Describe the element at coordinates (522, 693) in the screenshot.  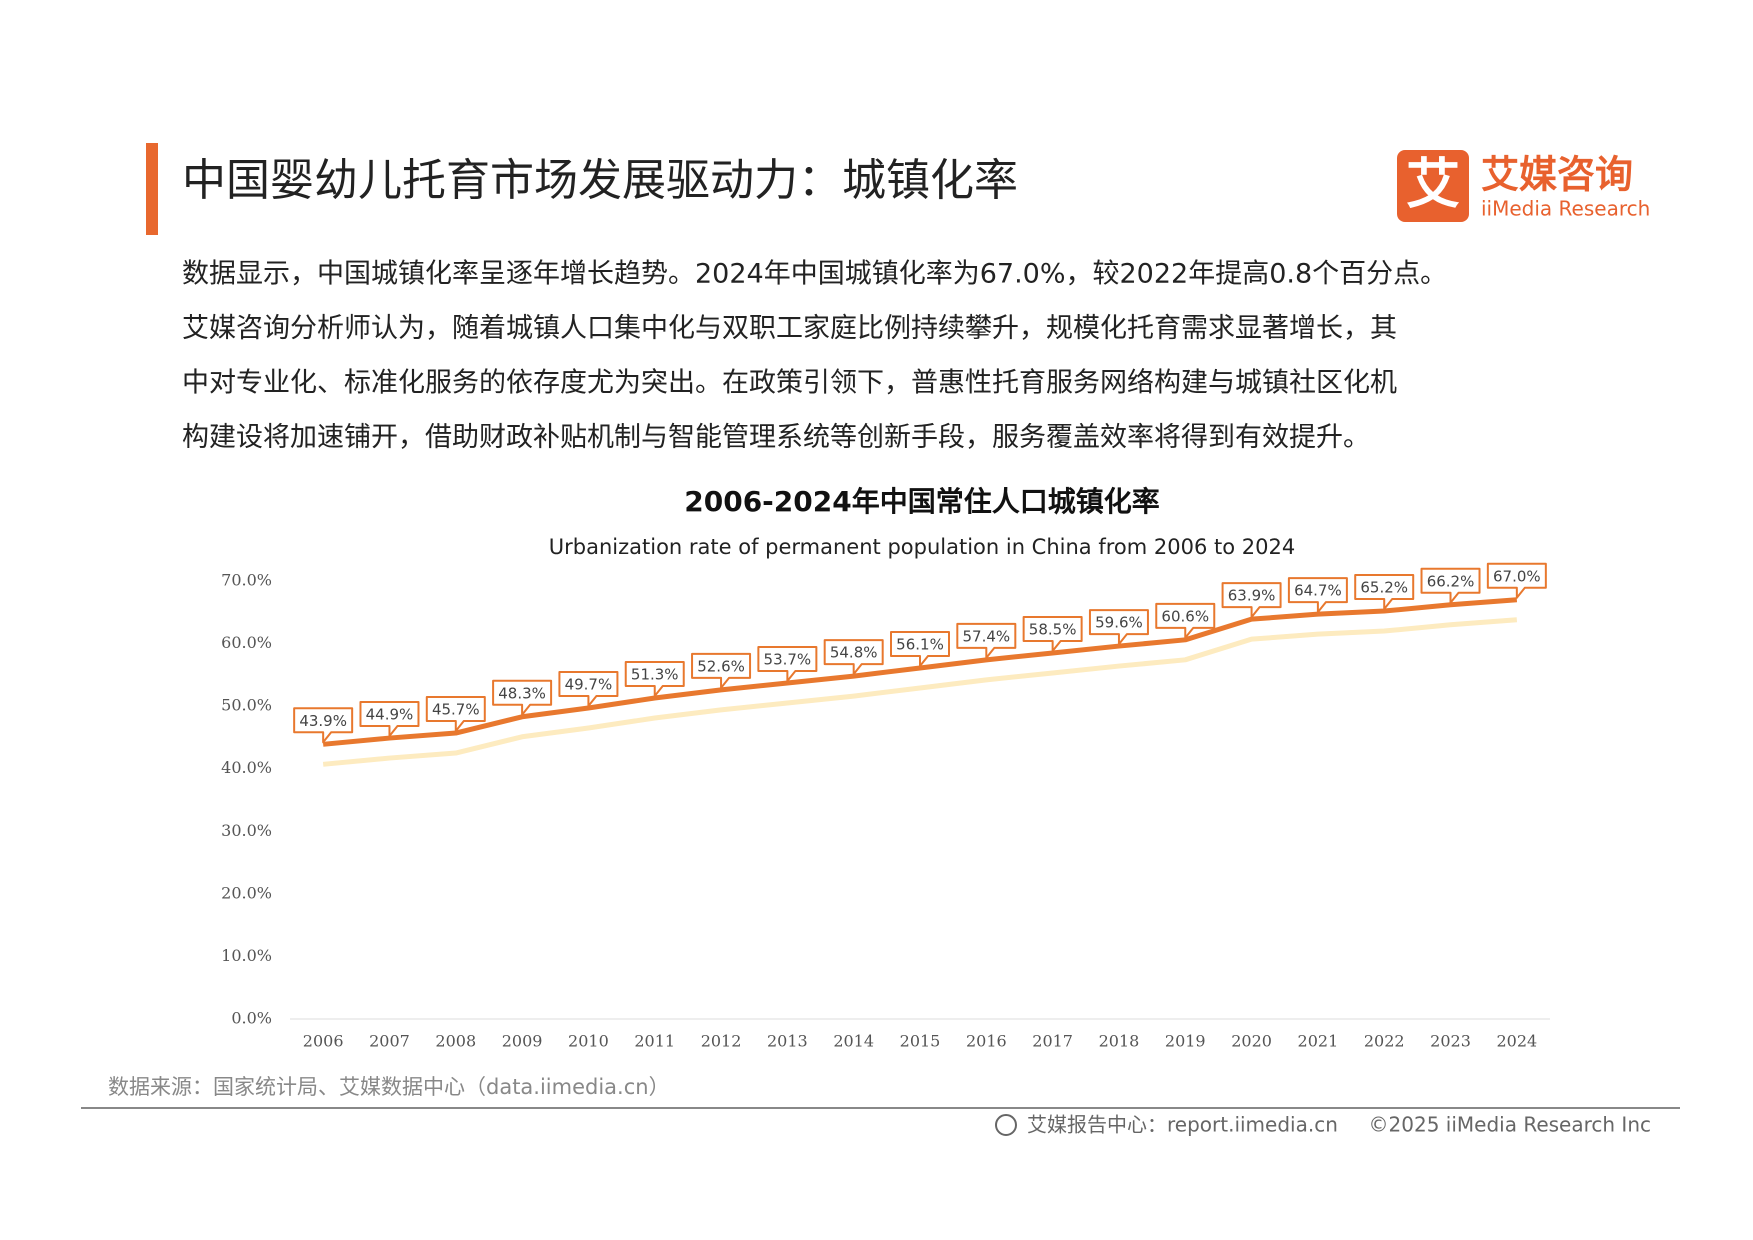
I see `value-label: 48.3%` at that location.